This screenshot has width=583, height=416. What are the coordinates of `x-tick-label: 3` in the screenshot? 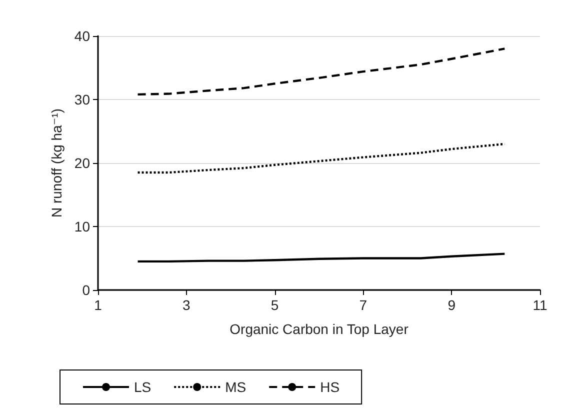 It's located at (186, 305).